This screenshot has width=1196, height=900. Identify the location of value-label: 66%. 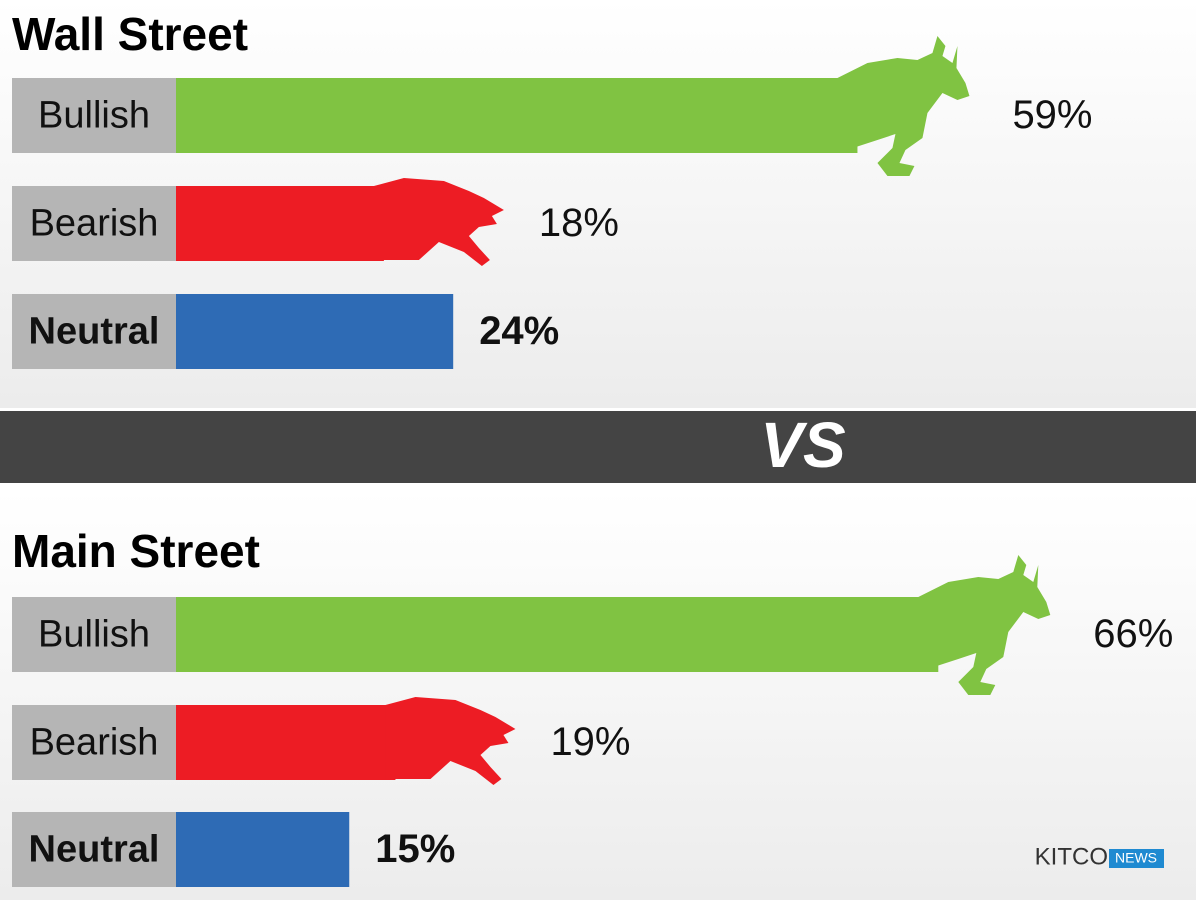
(1133, 634).